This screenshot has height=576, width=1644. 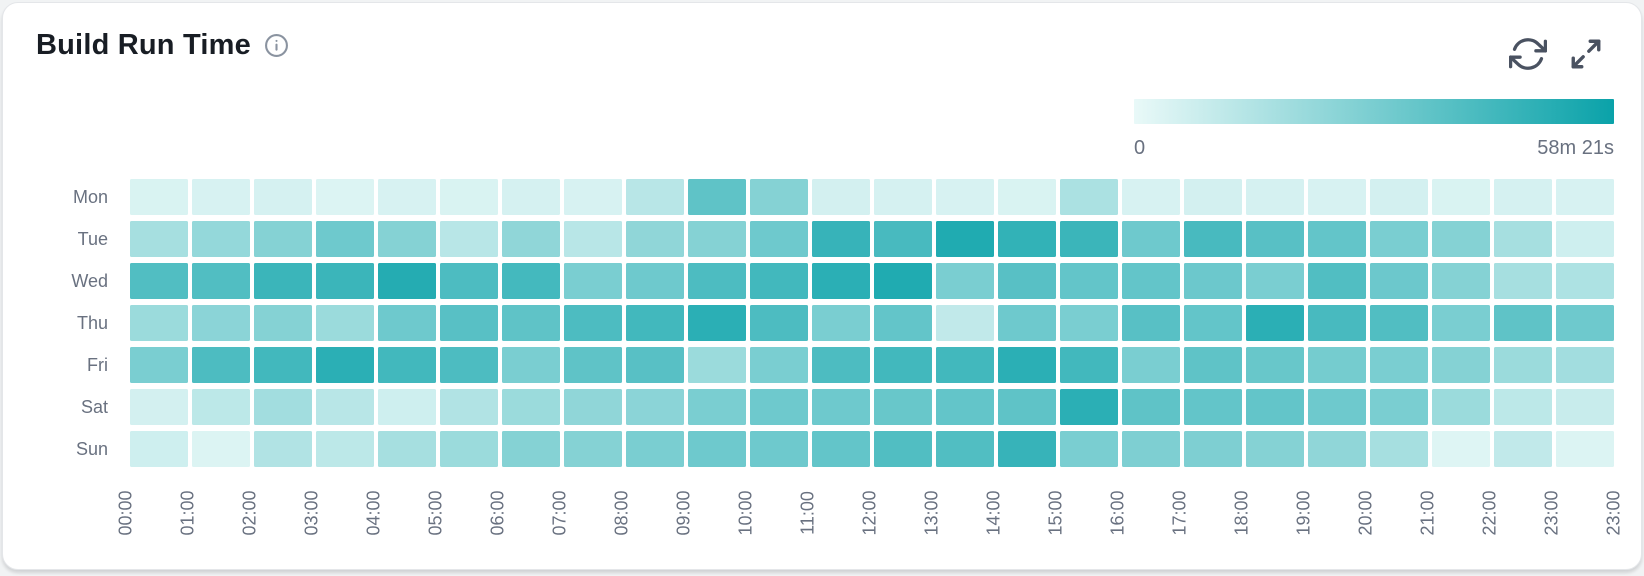 What do you see at coordinates (1586, 54) in the screenshot?
I see `expand-button` at bounding box center [1586, 54].